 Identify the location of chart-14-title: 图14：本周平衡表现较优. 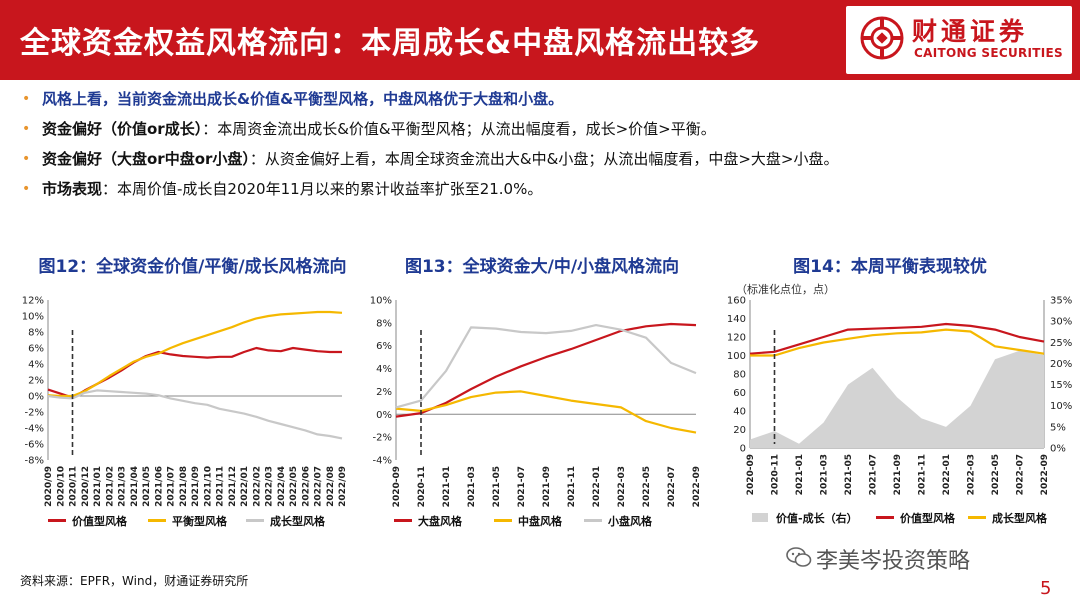
(890, 267).